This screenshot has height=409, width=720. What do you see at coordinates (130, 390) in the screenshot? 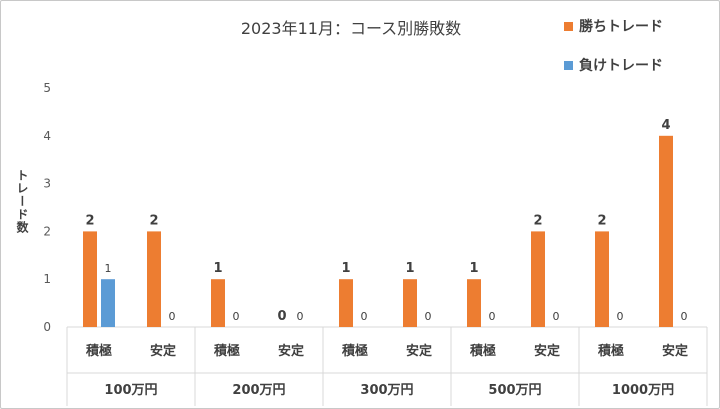
I see `group-label: 100万円` at bounding box center [130, 390].